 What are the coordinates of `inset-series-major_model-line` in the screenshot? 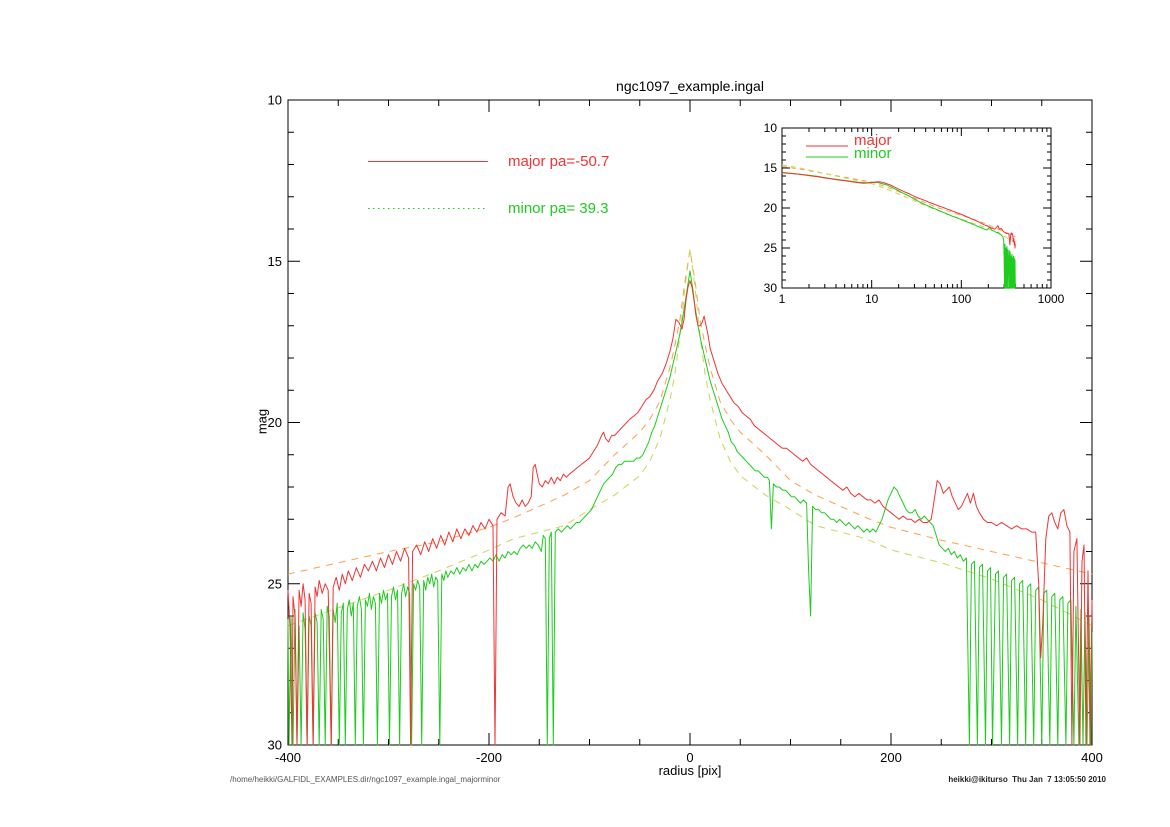 It's located at (898, 201).